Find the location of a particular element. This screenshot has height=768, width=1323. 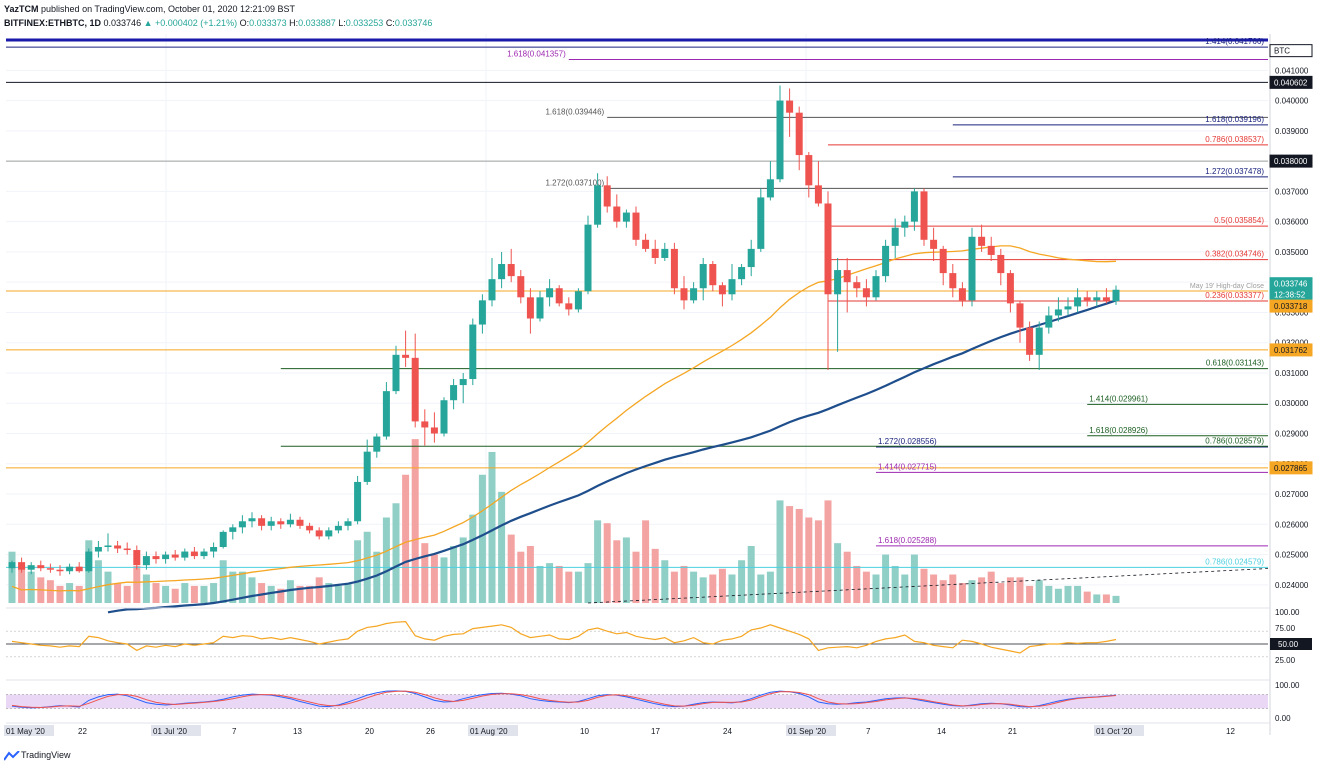

fib-level-label: 1.618(0.041357) is located at coordinates (536, 54).